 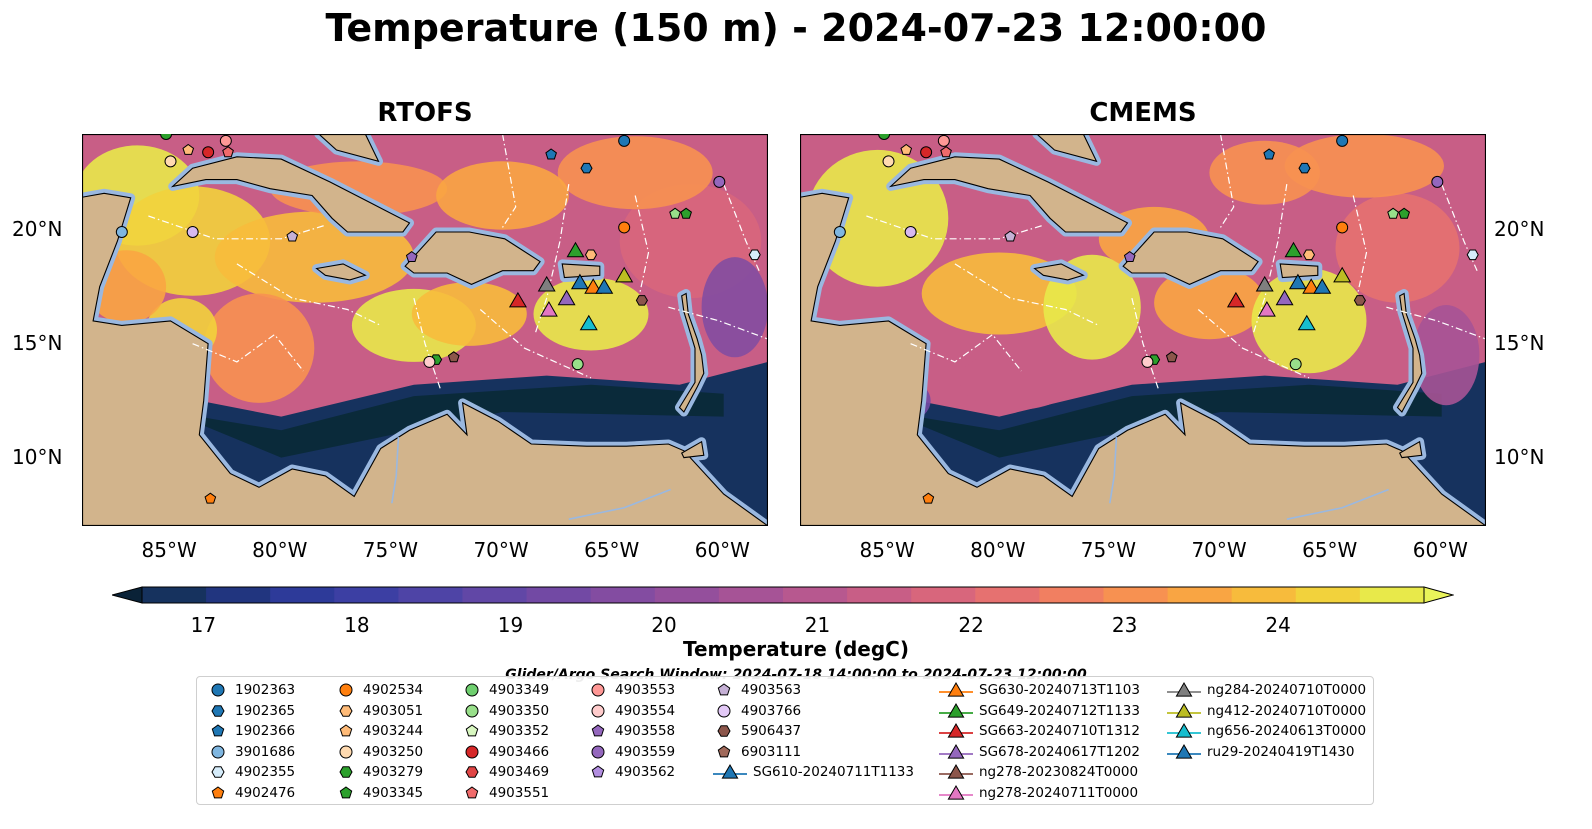 What do you see at coordinates (1264, 283) in the screenshot?
I see `obs-marker-ng284-20240710T0000` at bounding box center [1264, 283].